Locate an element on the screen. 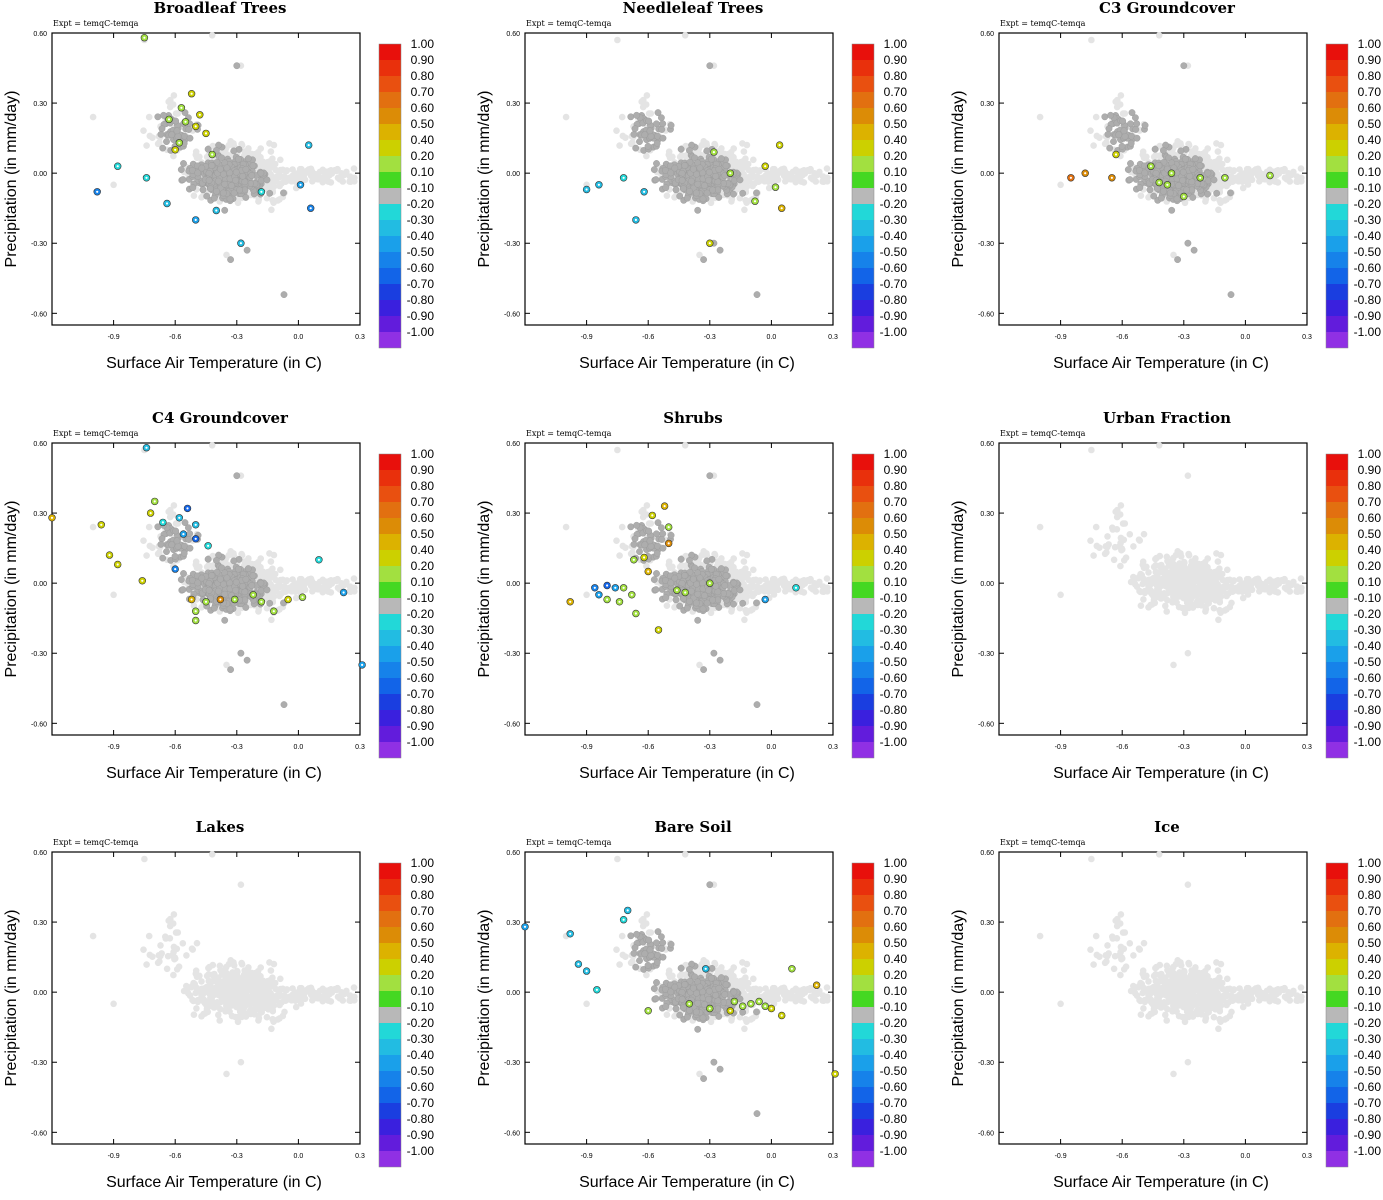 Image resolution: width=1383 pixels, height=1200 pixels. colorbar-label: 0.40 is located at coordinates (896, 140).